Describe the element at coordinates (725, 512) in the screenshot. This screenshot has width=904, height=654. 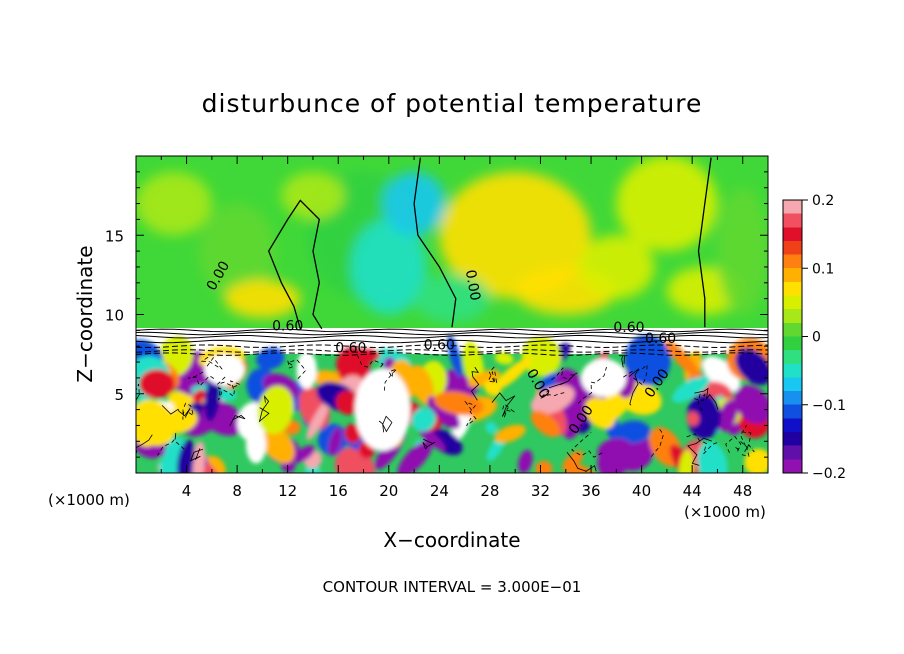
I see `x-unit-label-right: (×1000 m)` at that location.